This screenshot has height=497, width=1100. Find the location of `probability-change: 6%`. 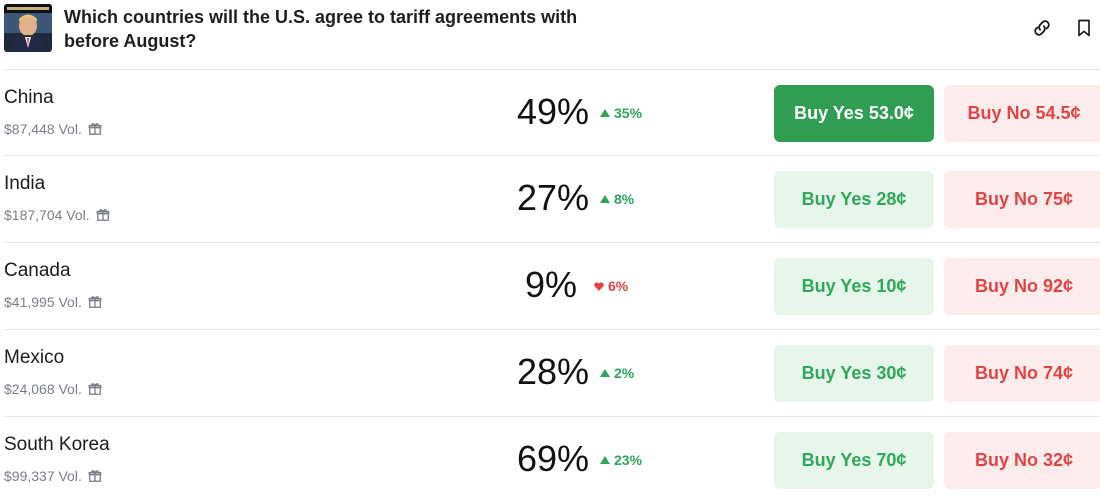

probability-change: 6% is located at coordinates (611, 286).